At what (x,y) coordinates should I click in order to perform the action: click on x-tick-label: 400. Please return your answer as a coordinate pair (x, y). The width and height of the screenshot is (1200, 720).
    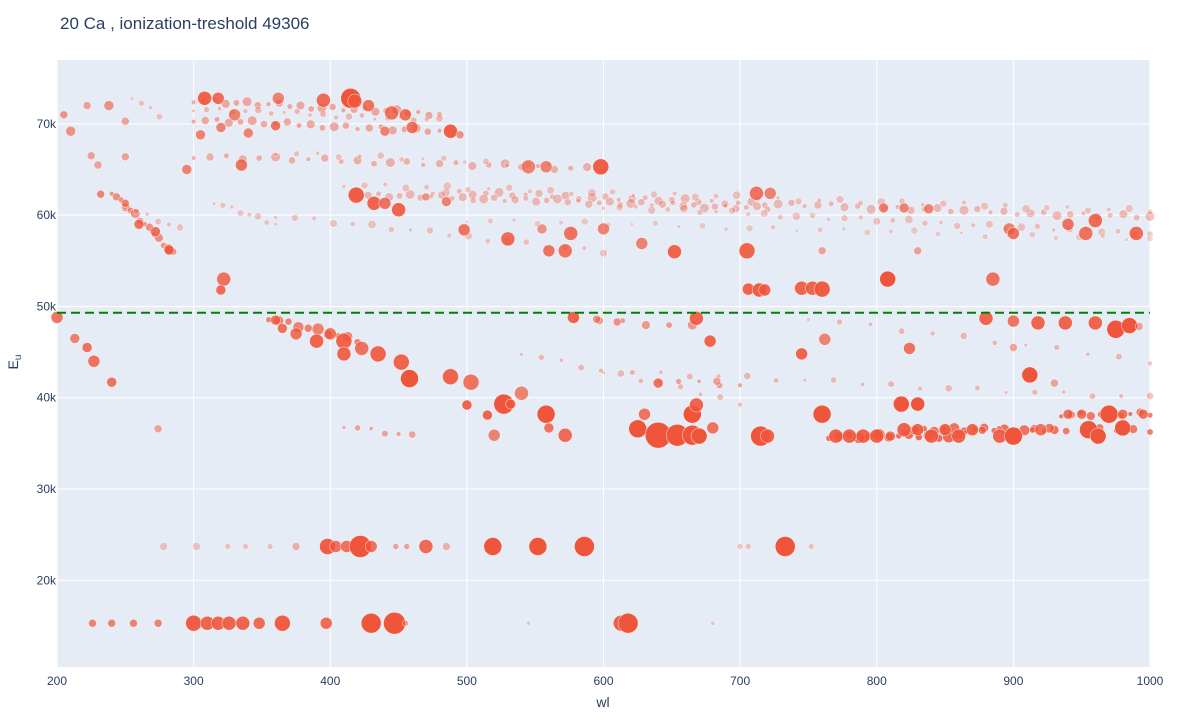
    Looking at the image, I should click on (330, 681).